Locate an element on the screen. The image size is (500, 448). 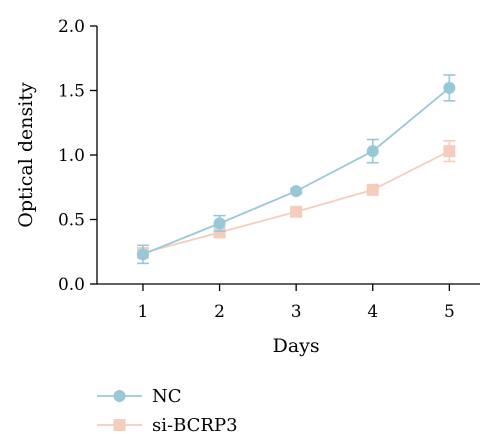
y-ticks: 0.0 0.5 1.0 1.5 2.0 is located at coordinates (77, 156).